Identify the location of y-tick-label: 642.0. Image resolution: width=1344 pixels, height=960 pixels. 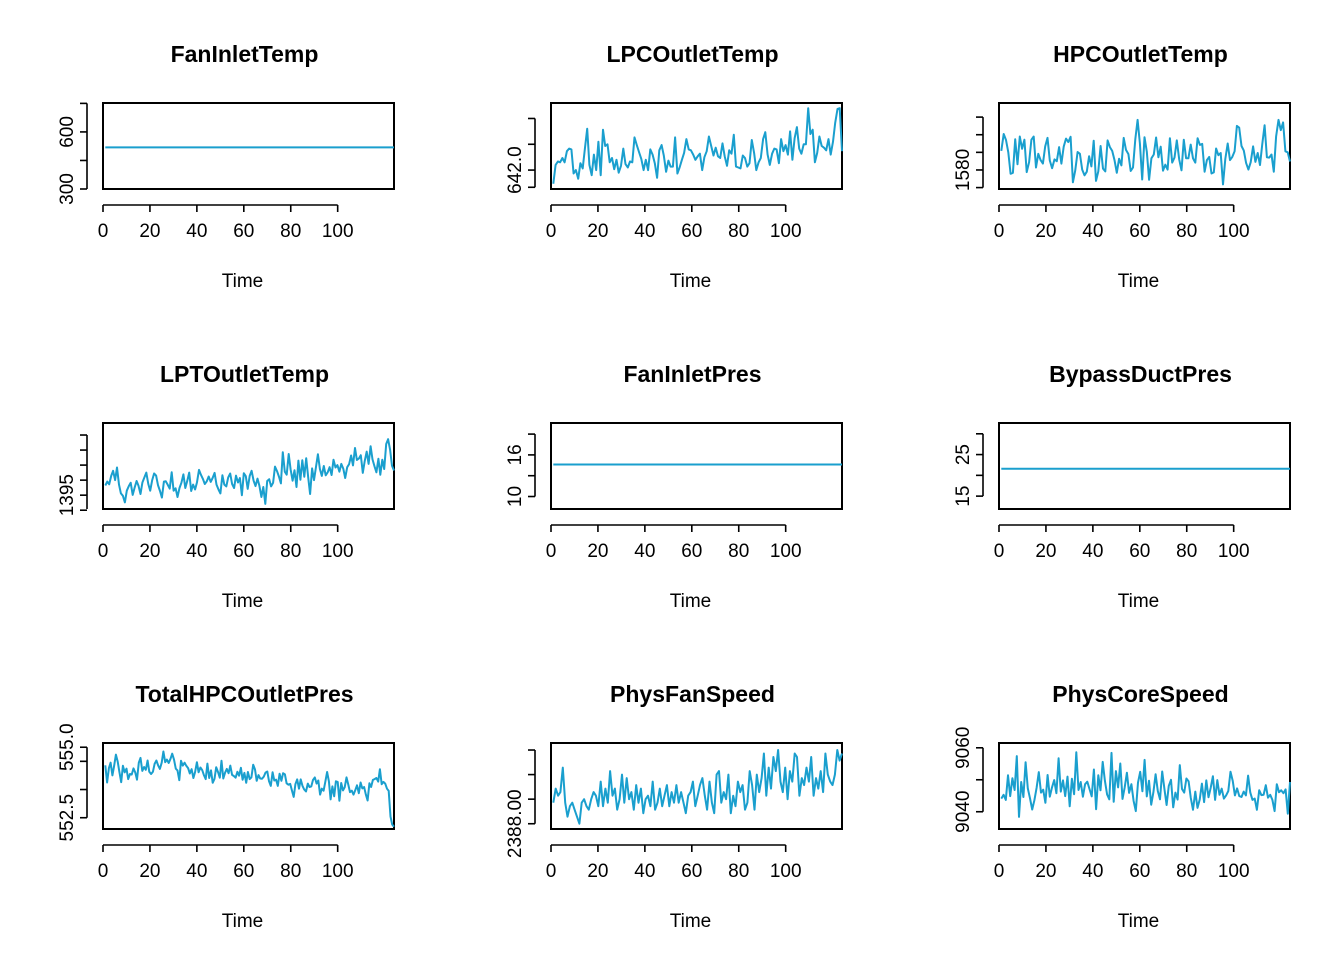
(515, 170).